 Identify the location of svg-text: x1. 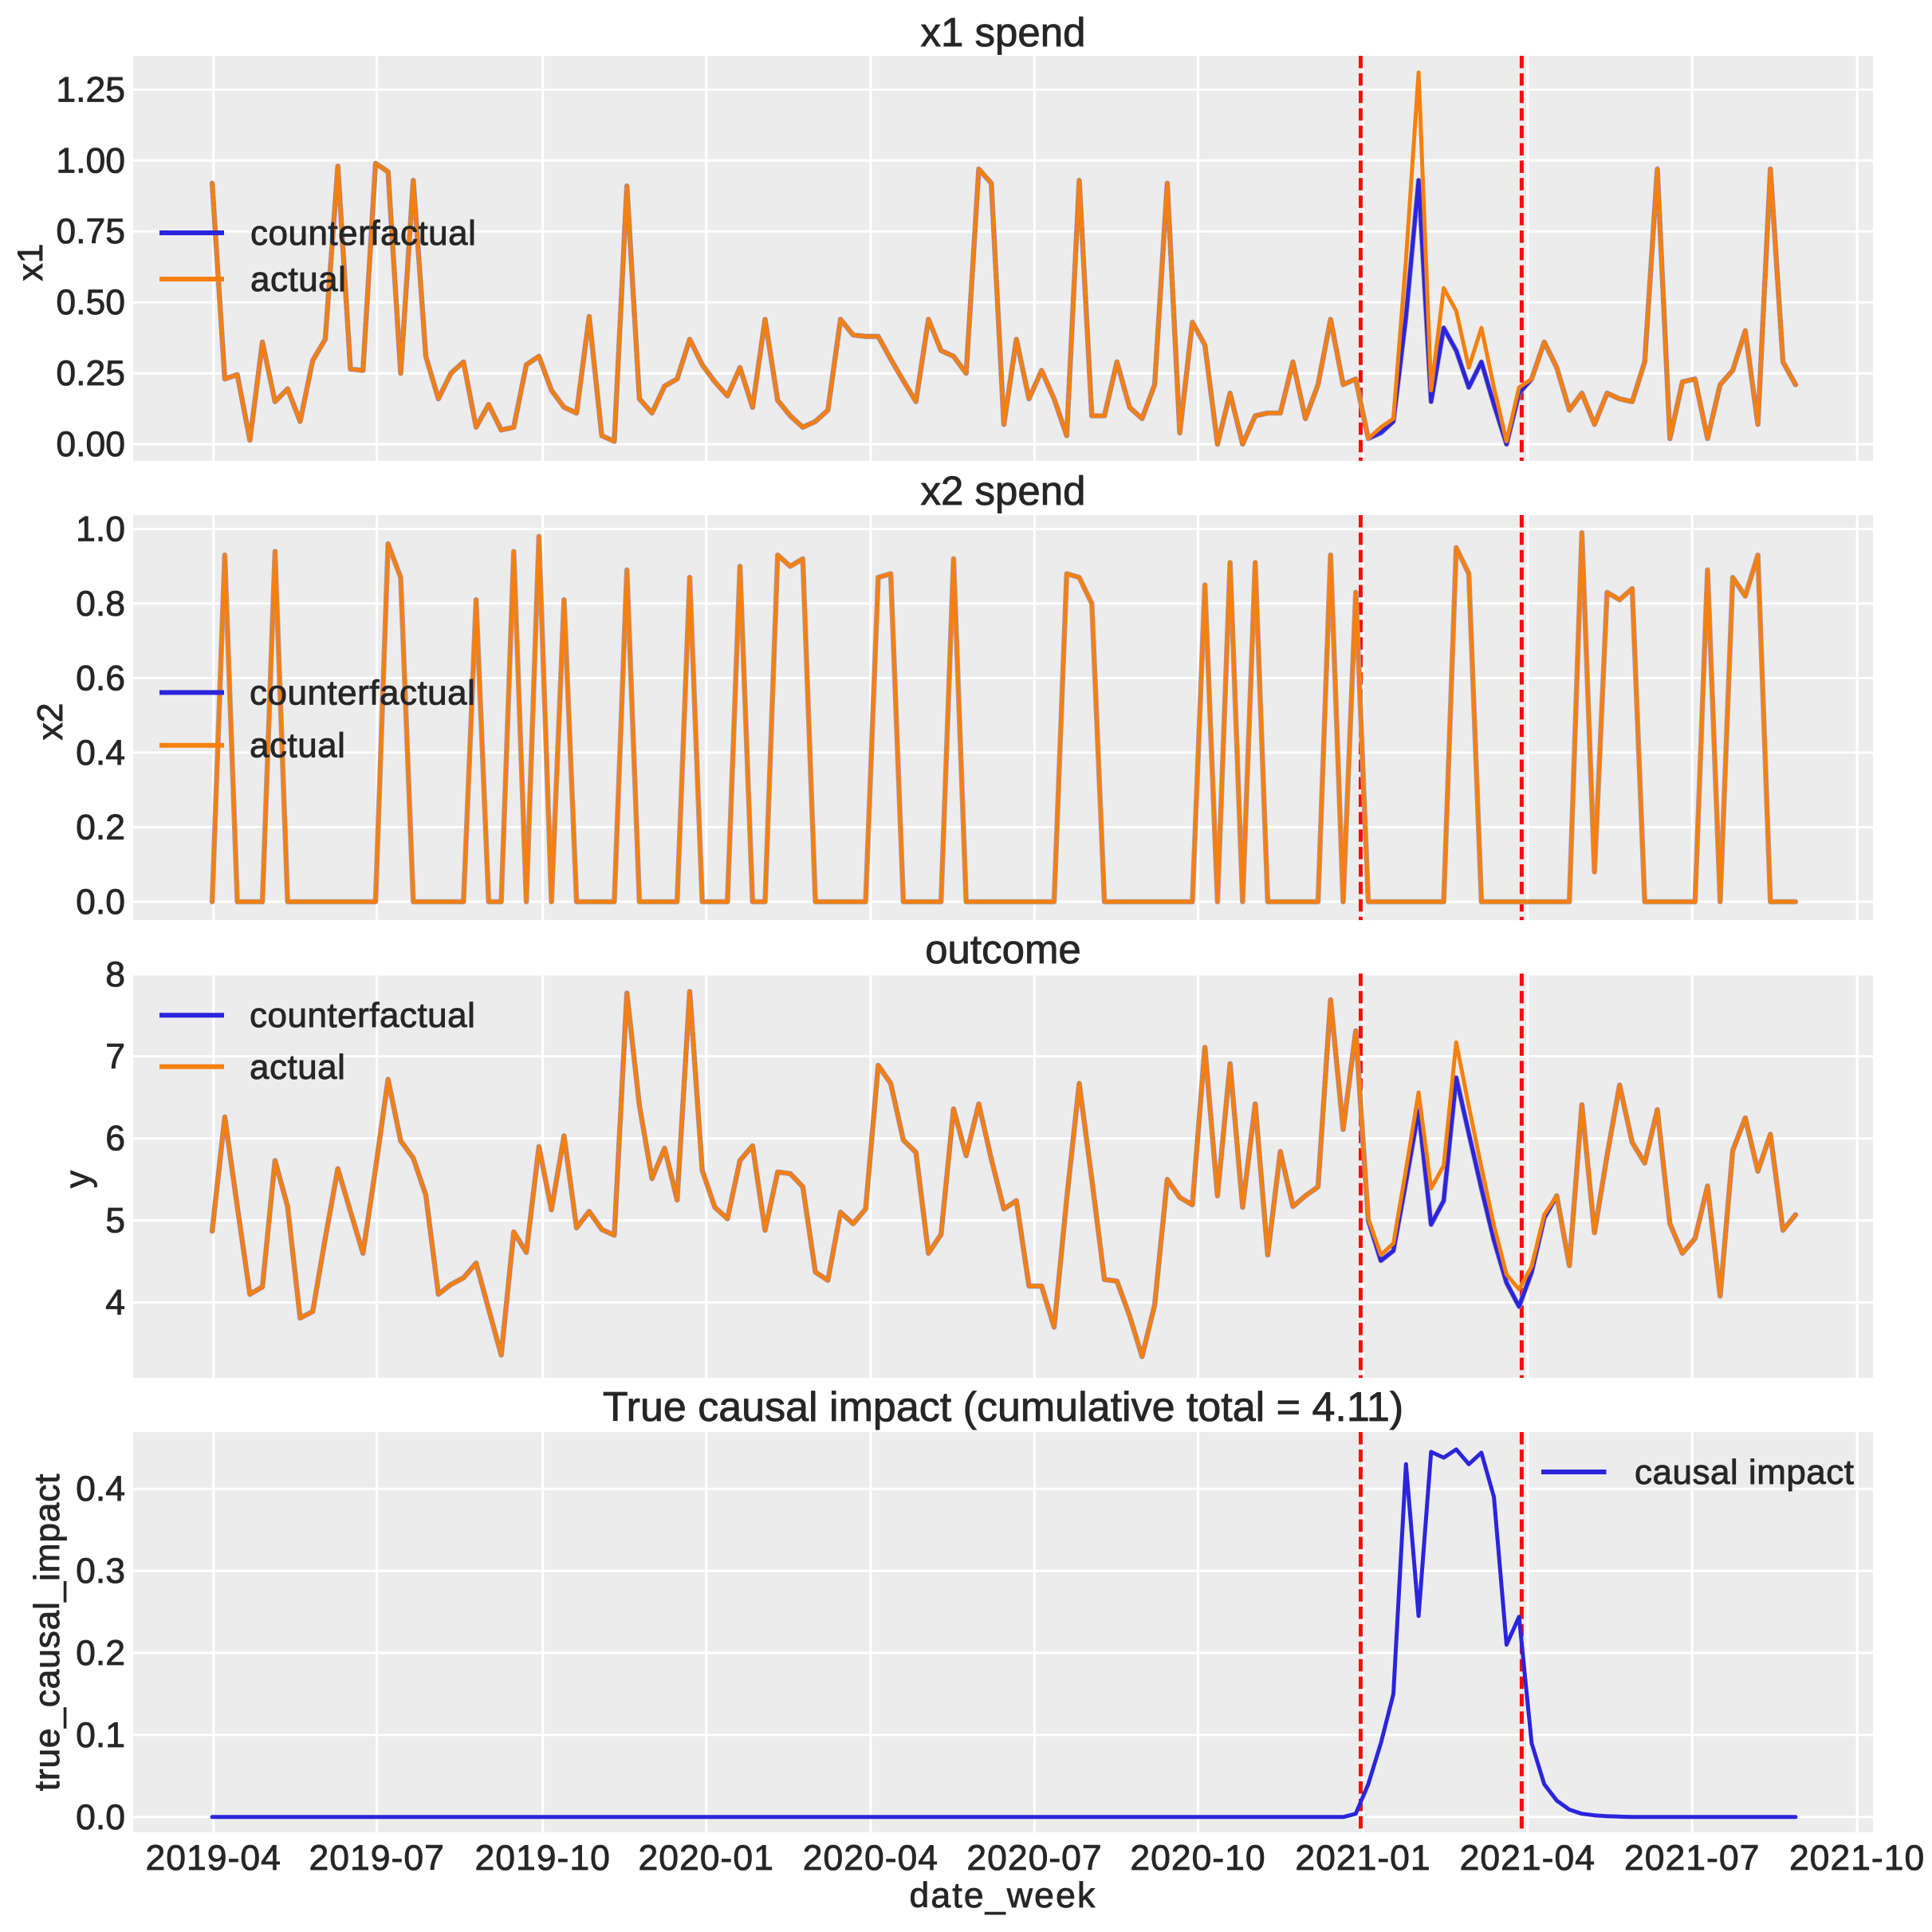
(31, 262).